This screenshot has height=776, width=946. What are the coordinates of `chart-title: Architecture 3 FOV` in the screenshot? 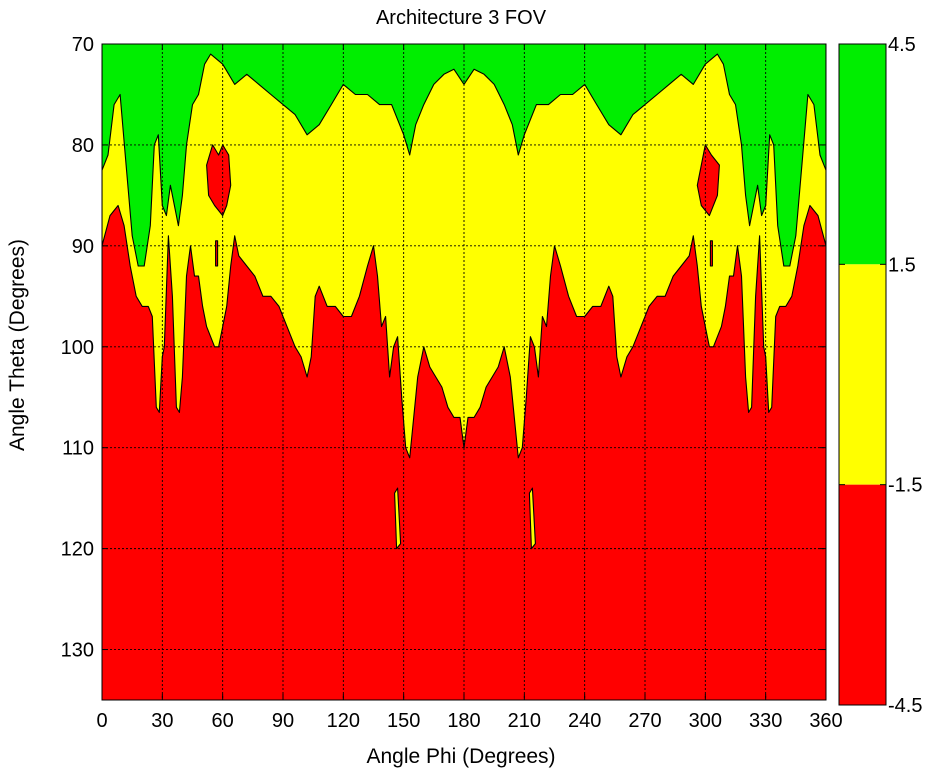 It's located at (461, 18).